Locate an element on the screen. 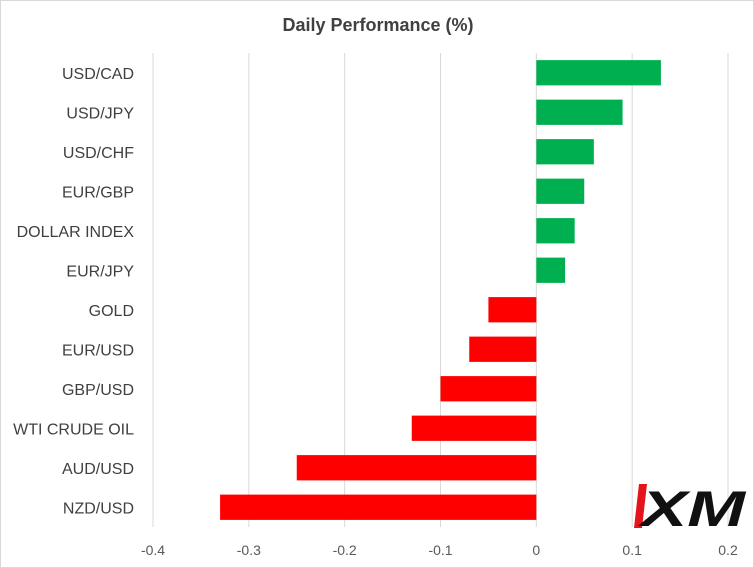 Image resolution: width=754 pixels, height=568 pixels. x-tick-labels: -0.4 -0.3 -0.2 -0.1 0 0.1 0.2 is located at coordinates (439, 550).